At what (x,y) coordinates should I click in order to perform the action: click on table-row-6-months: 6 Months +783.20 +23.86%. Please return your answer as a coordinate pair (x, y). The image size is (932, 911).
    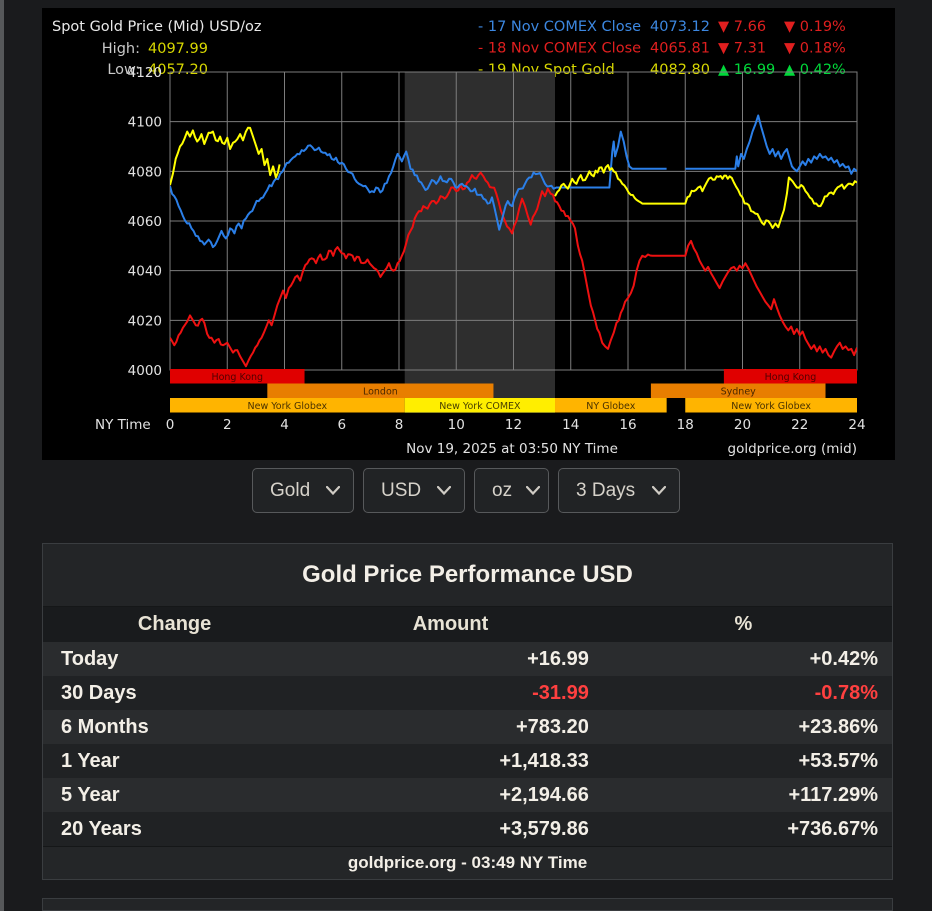
    Looking at the image, I should click on (467, 727).